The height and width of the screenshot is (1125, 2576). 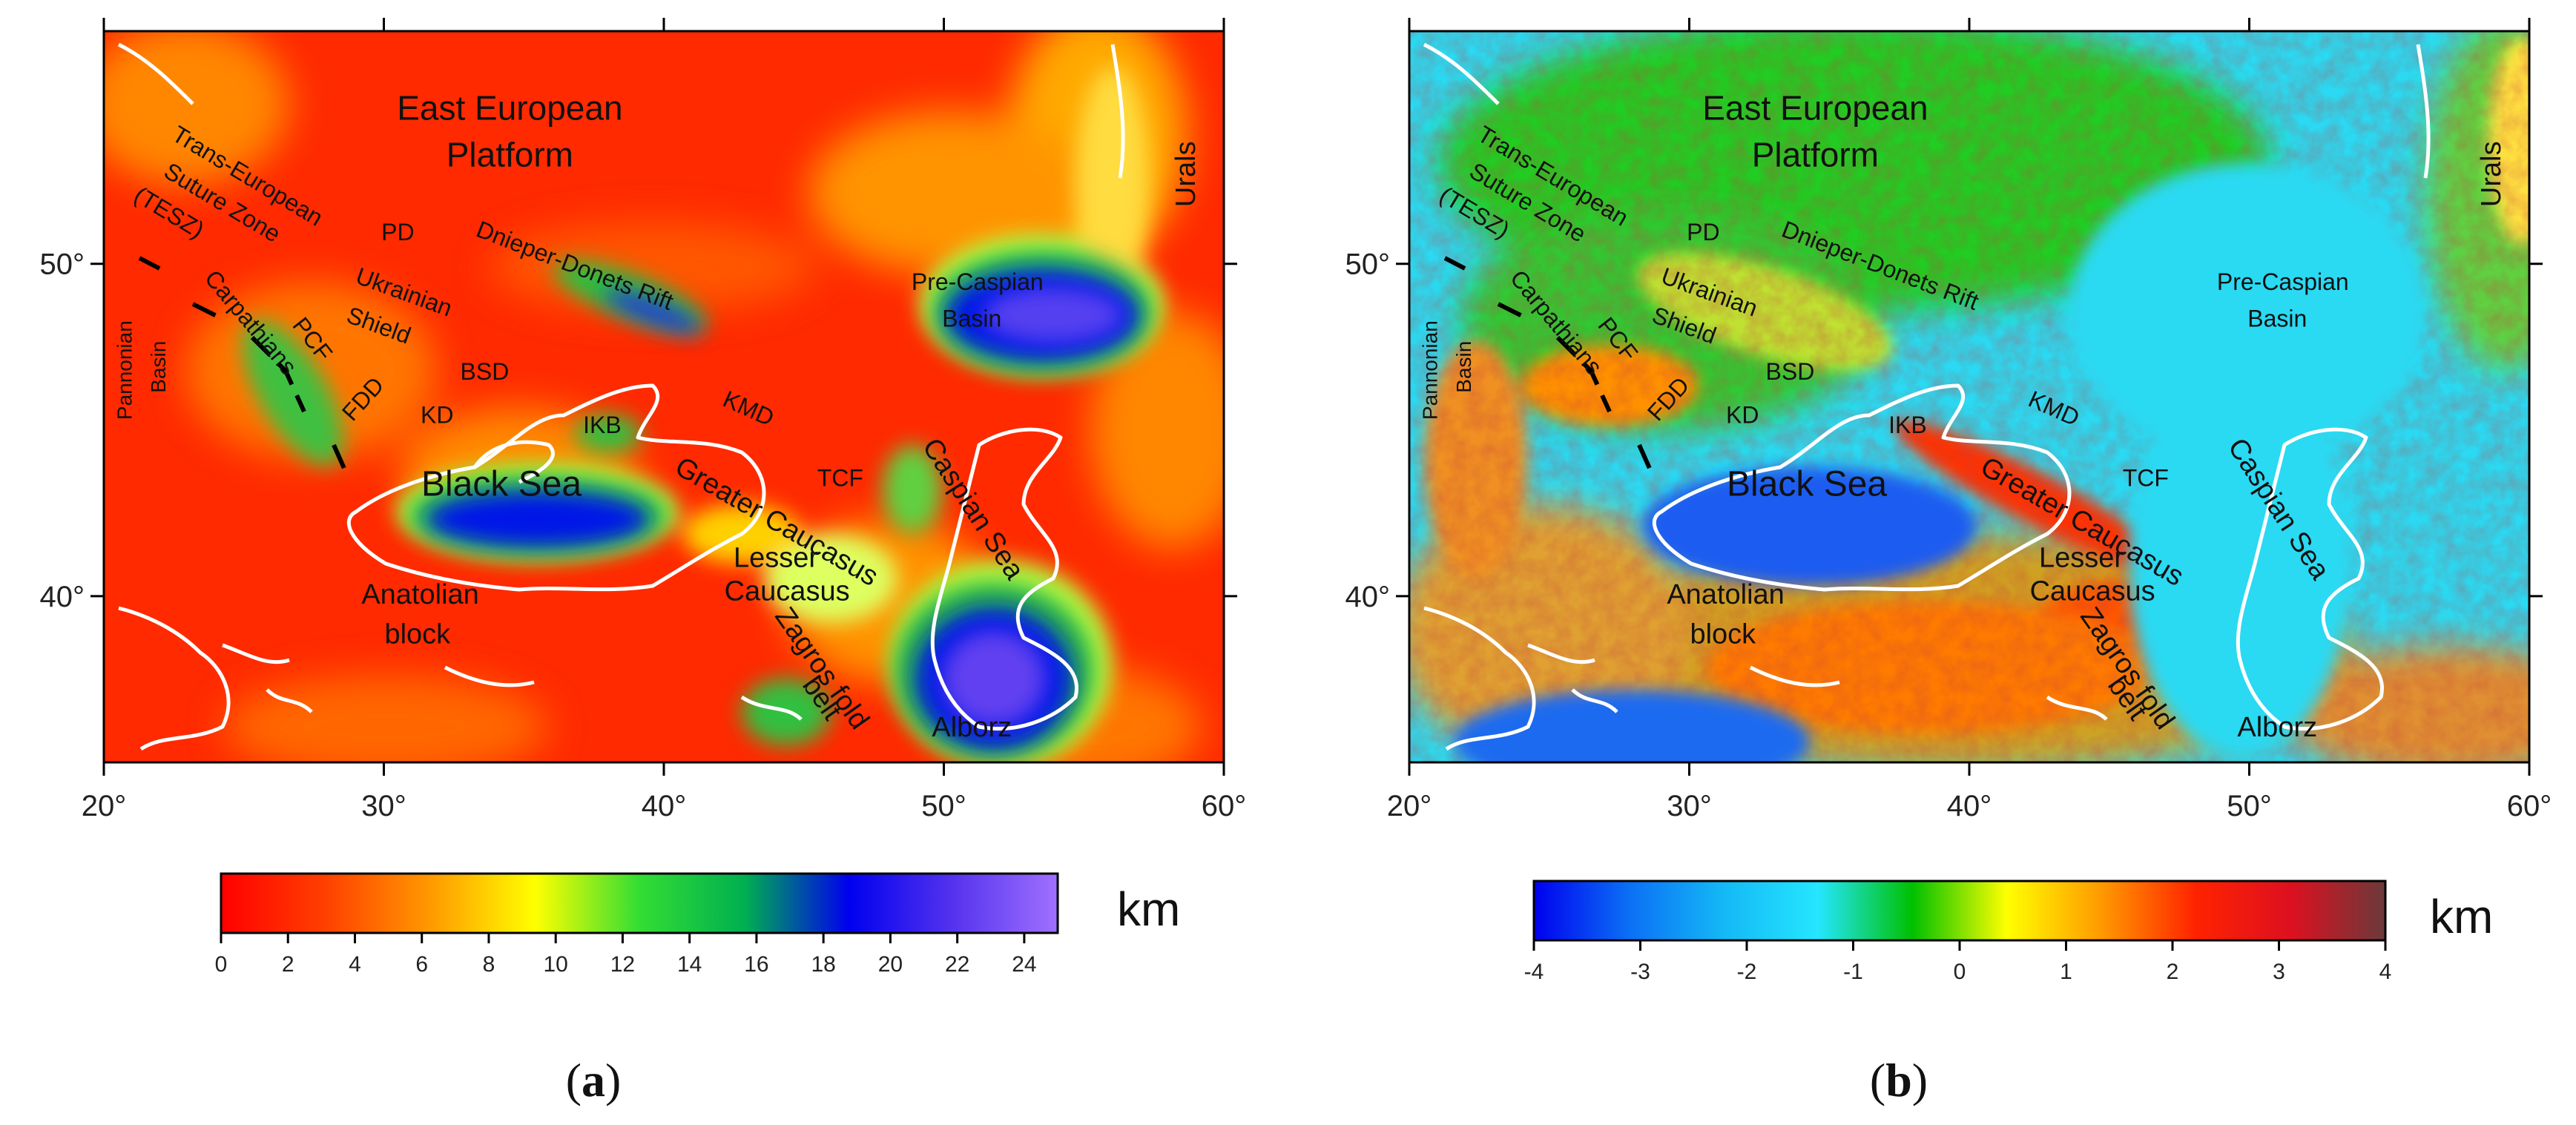 I want to click on panel-caption-b: (b), so click(x=1899, y=1080).